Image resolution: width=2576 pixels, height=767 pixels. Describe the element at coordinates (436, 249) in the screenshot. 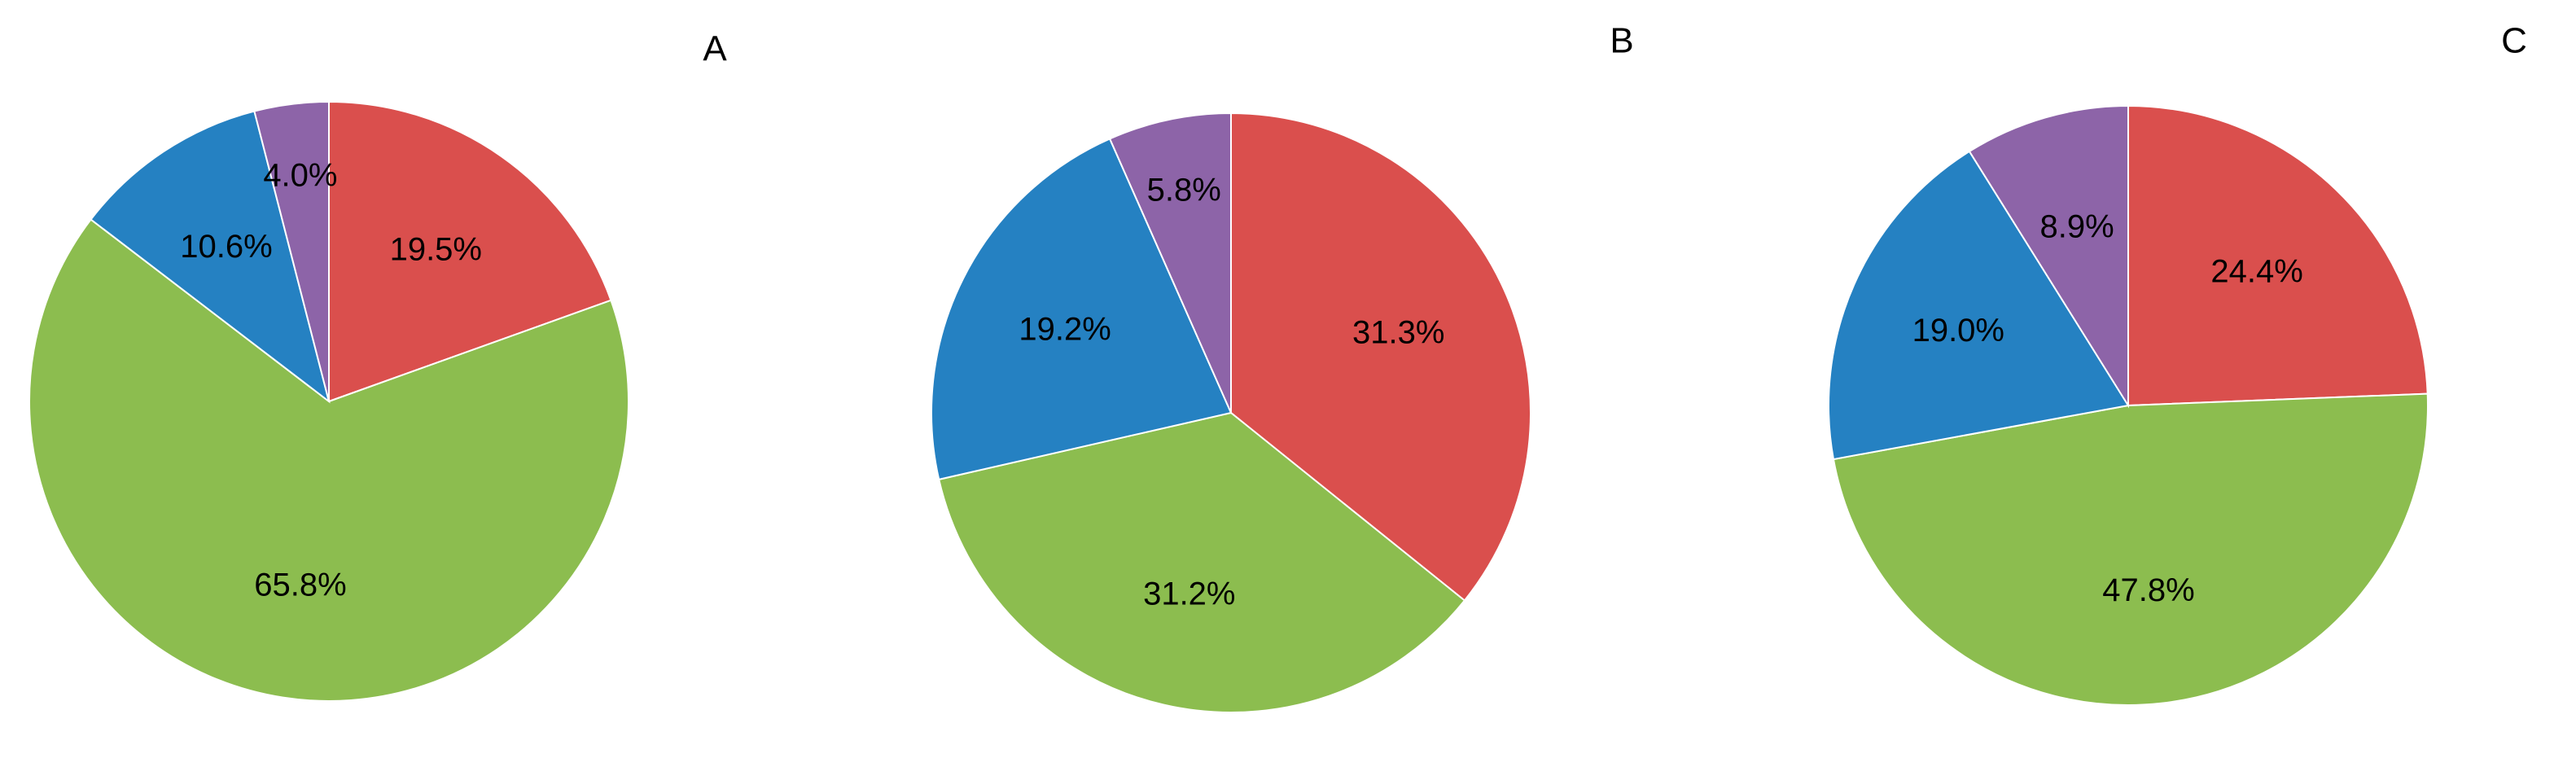

I see `pie-a-slice-1-label: 19.5%` at that location.